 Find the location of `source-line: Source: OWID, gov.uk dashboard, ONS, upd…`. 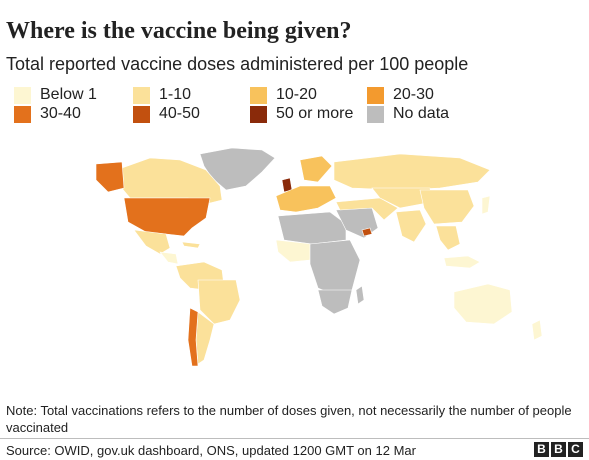

source-line: Source: OWID, gov.uk dashboard, ONS, upd… is located at coordinates (211, 450).